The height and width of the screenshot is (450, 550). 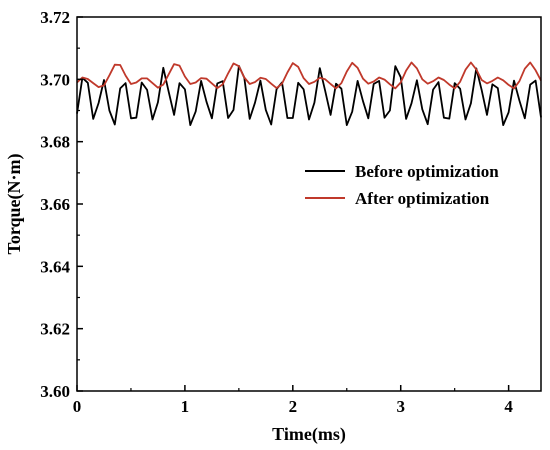 What do you see at coordinates (55, 329) in the screenshot?
I see `y-tick-label: 3.62` at bounding box center [55, 329].